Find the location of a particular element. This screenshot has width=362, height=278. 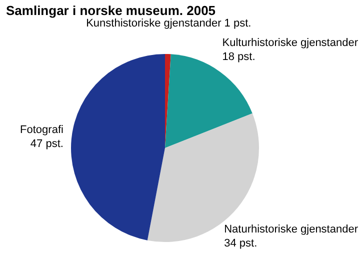

slice-label: Naturhistoriske gjenstander is located at coordinates (291, 230).